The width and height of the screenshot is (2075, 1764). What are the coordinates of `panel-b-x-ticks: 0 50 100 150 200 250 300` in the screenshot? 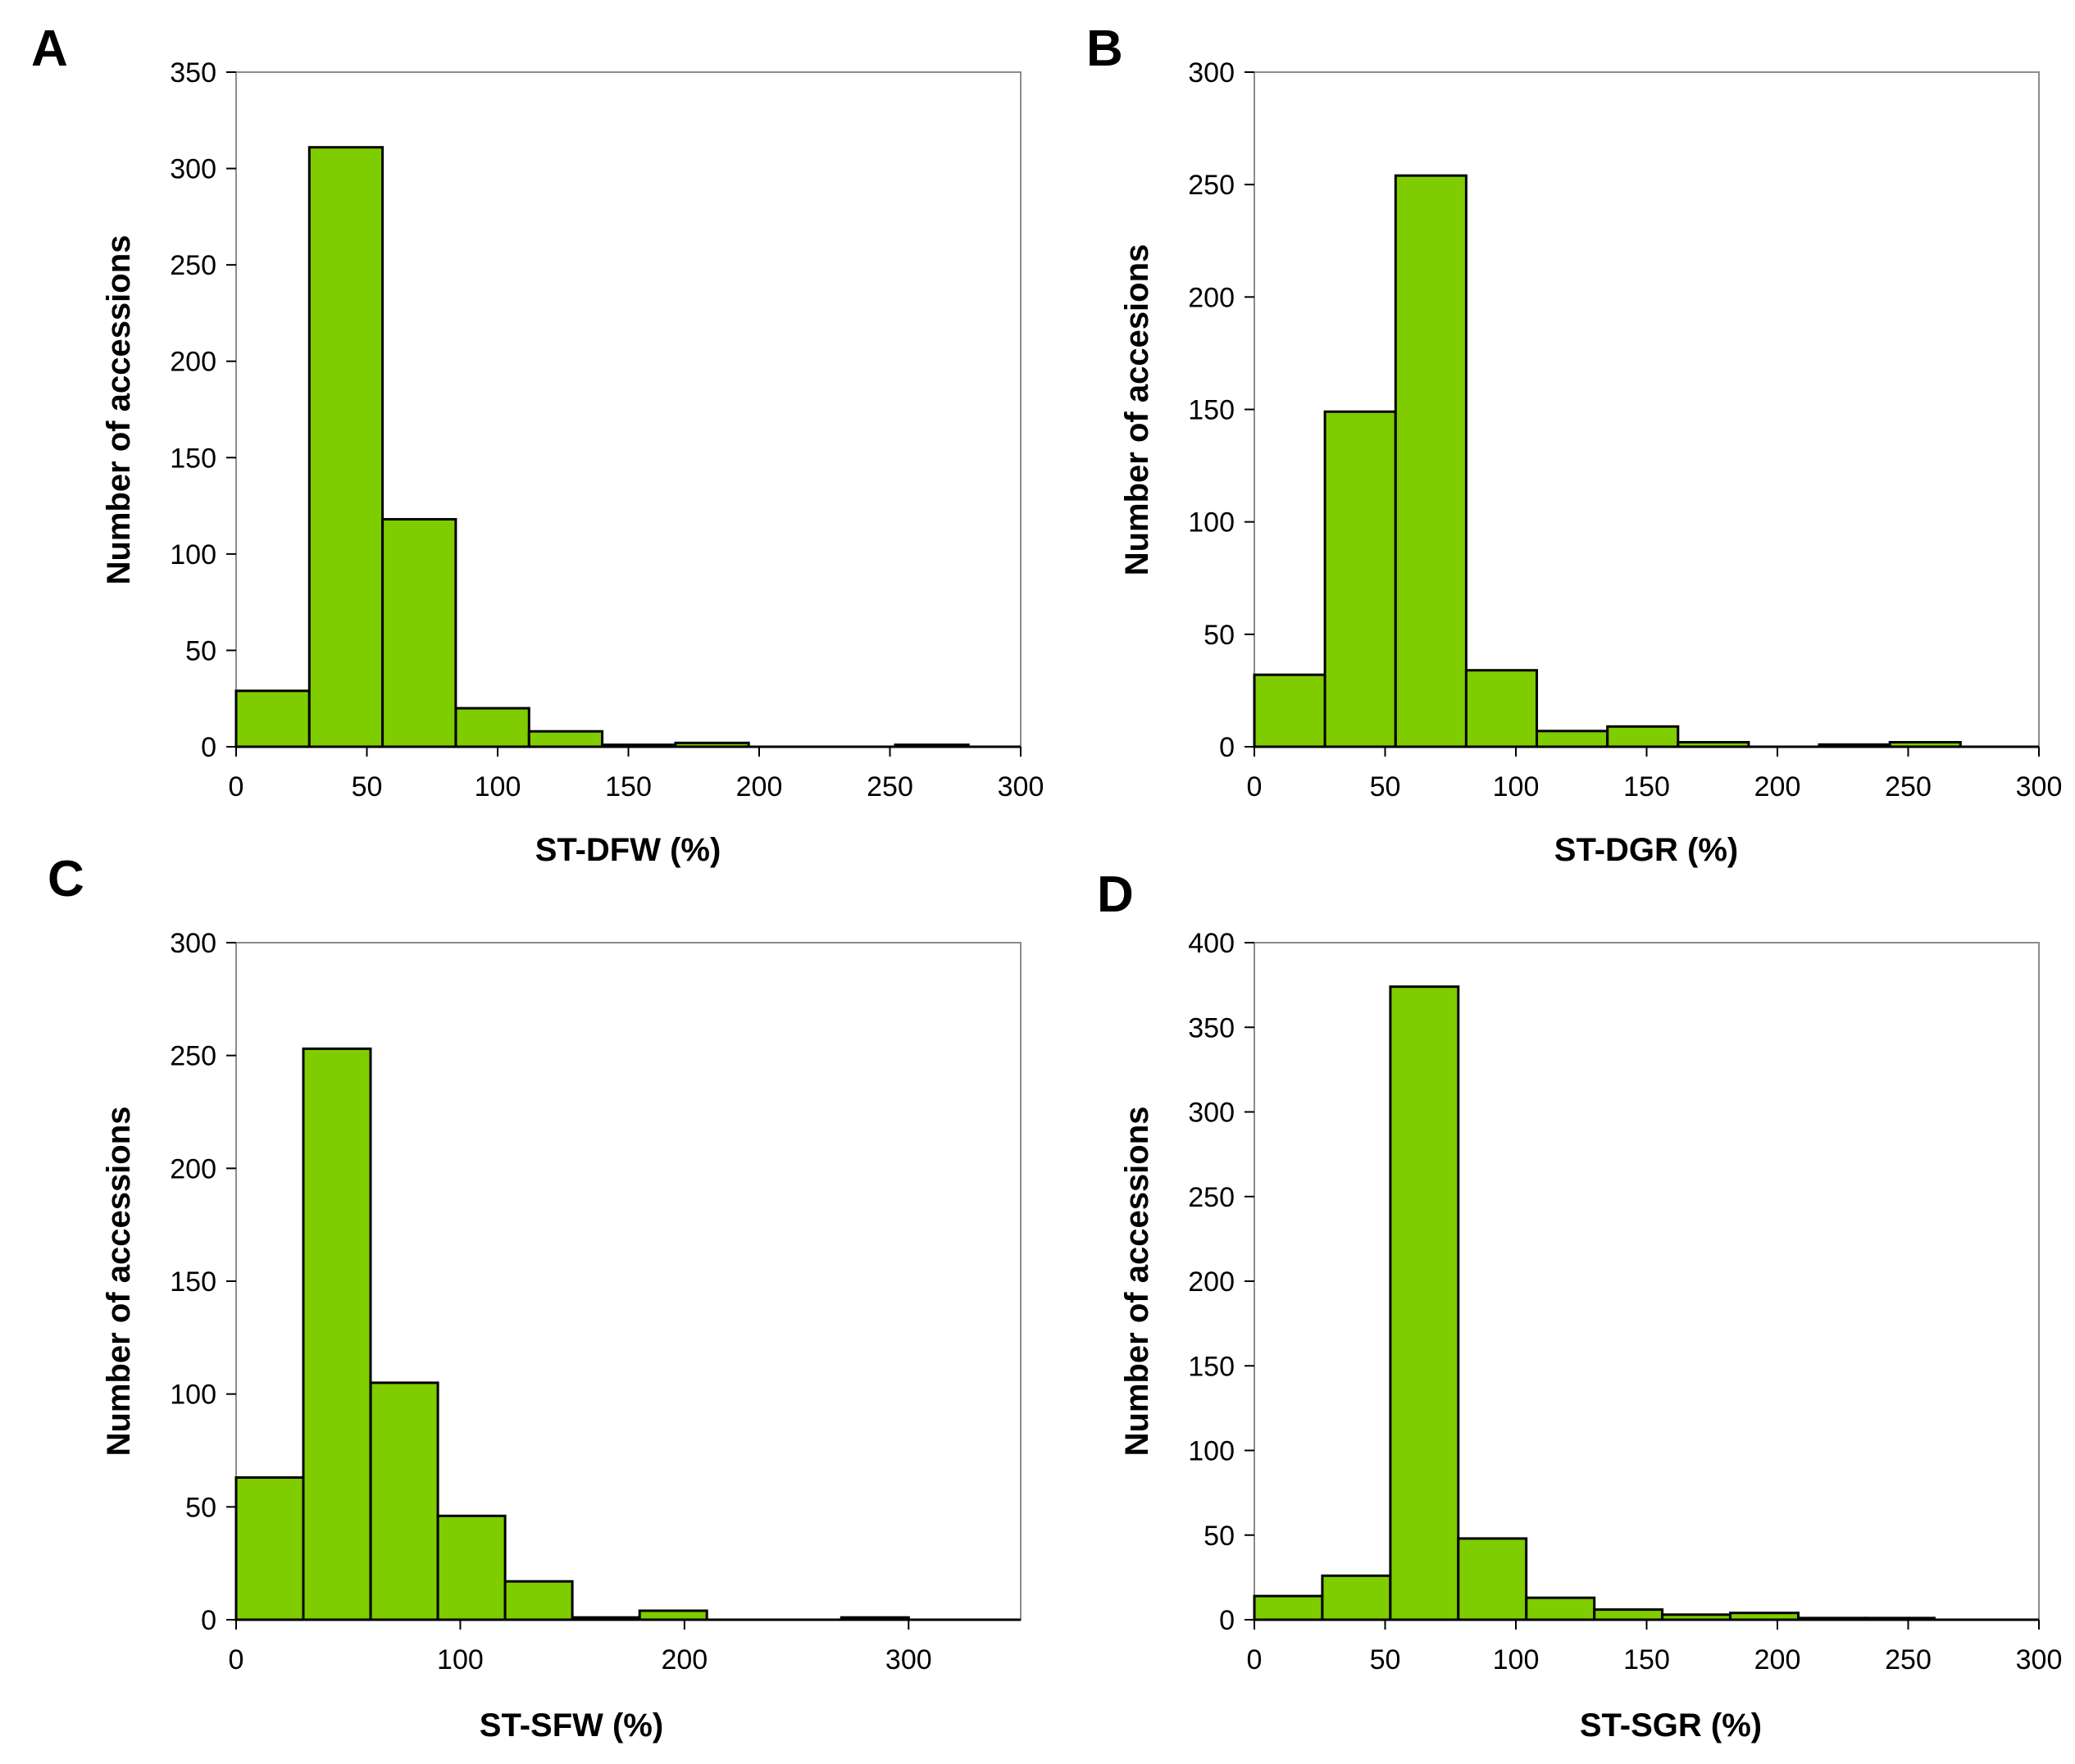 It's located at (1655, 774).